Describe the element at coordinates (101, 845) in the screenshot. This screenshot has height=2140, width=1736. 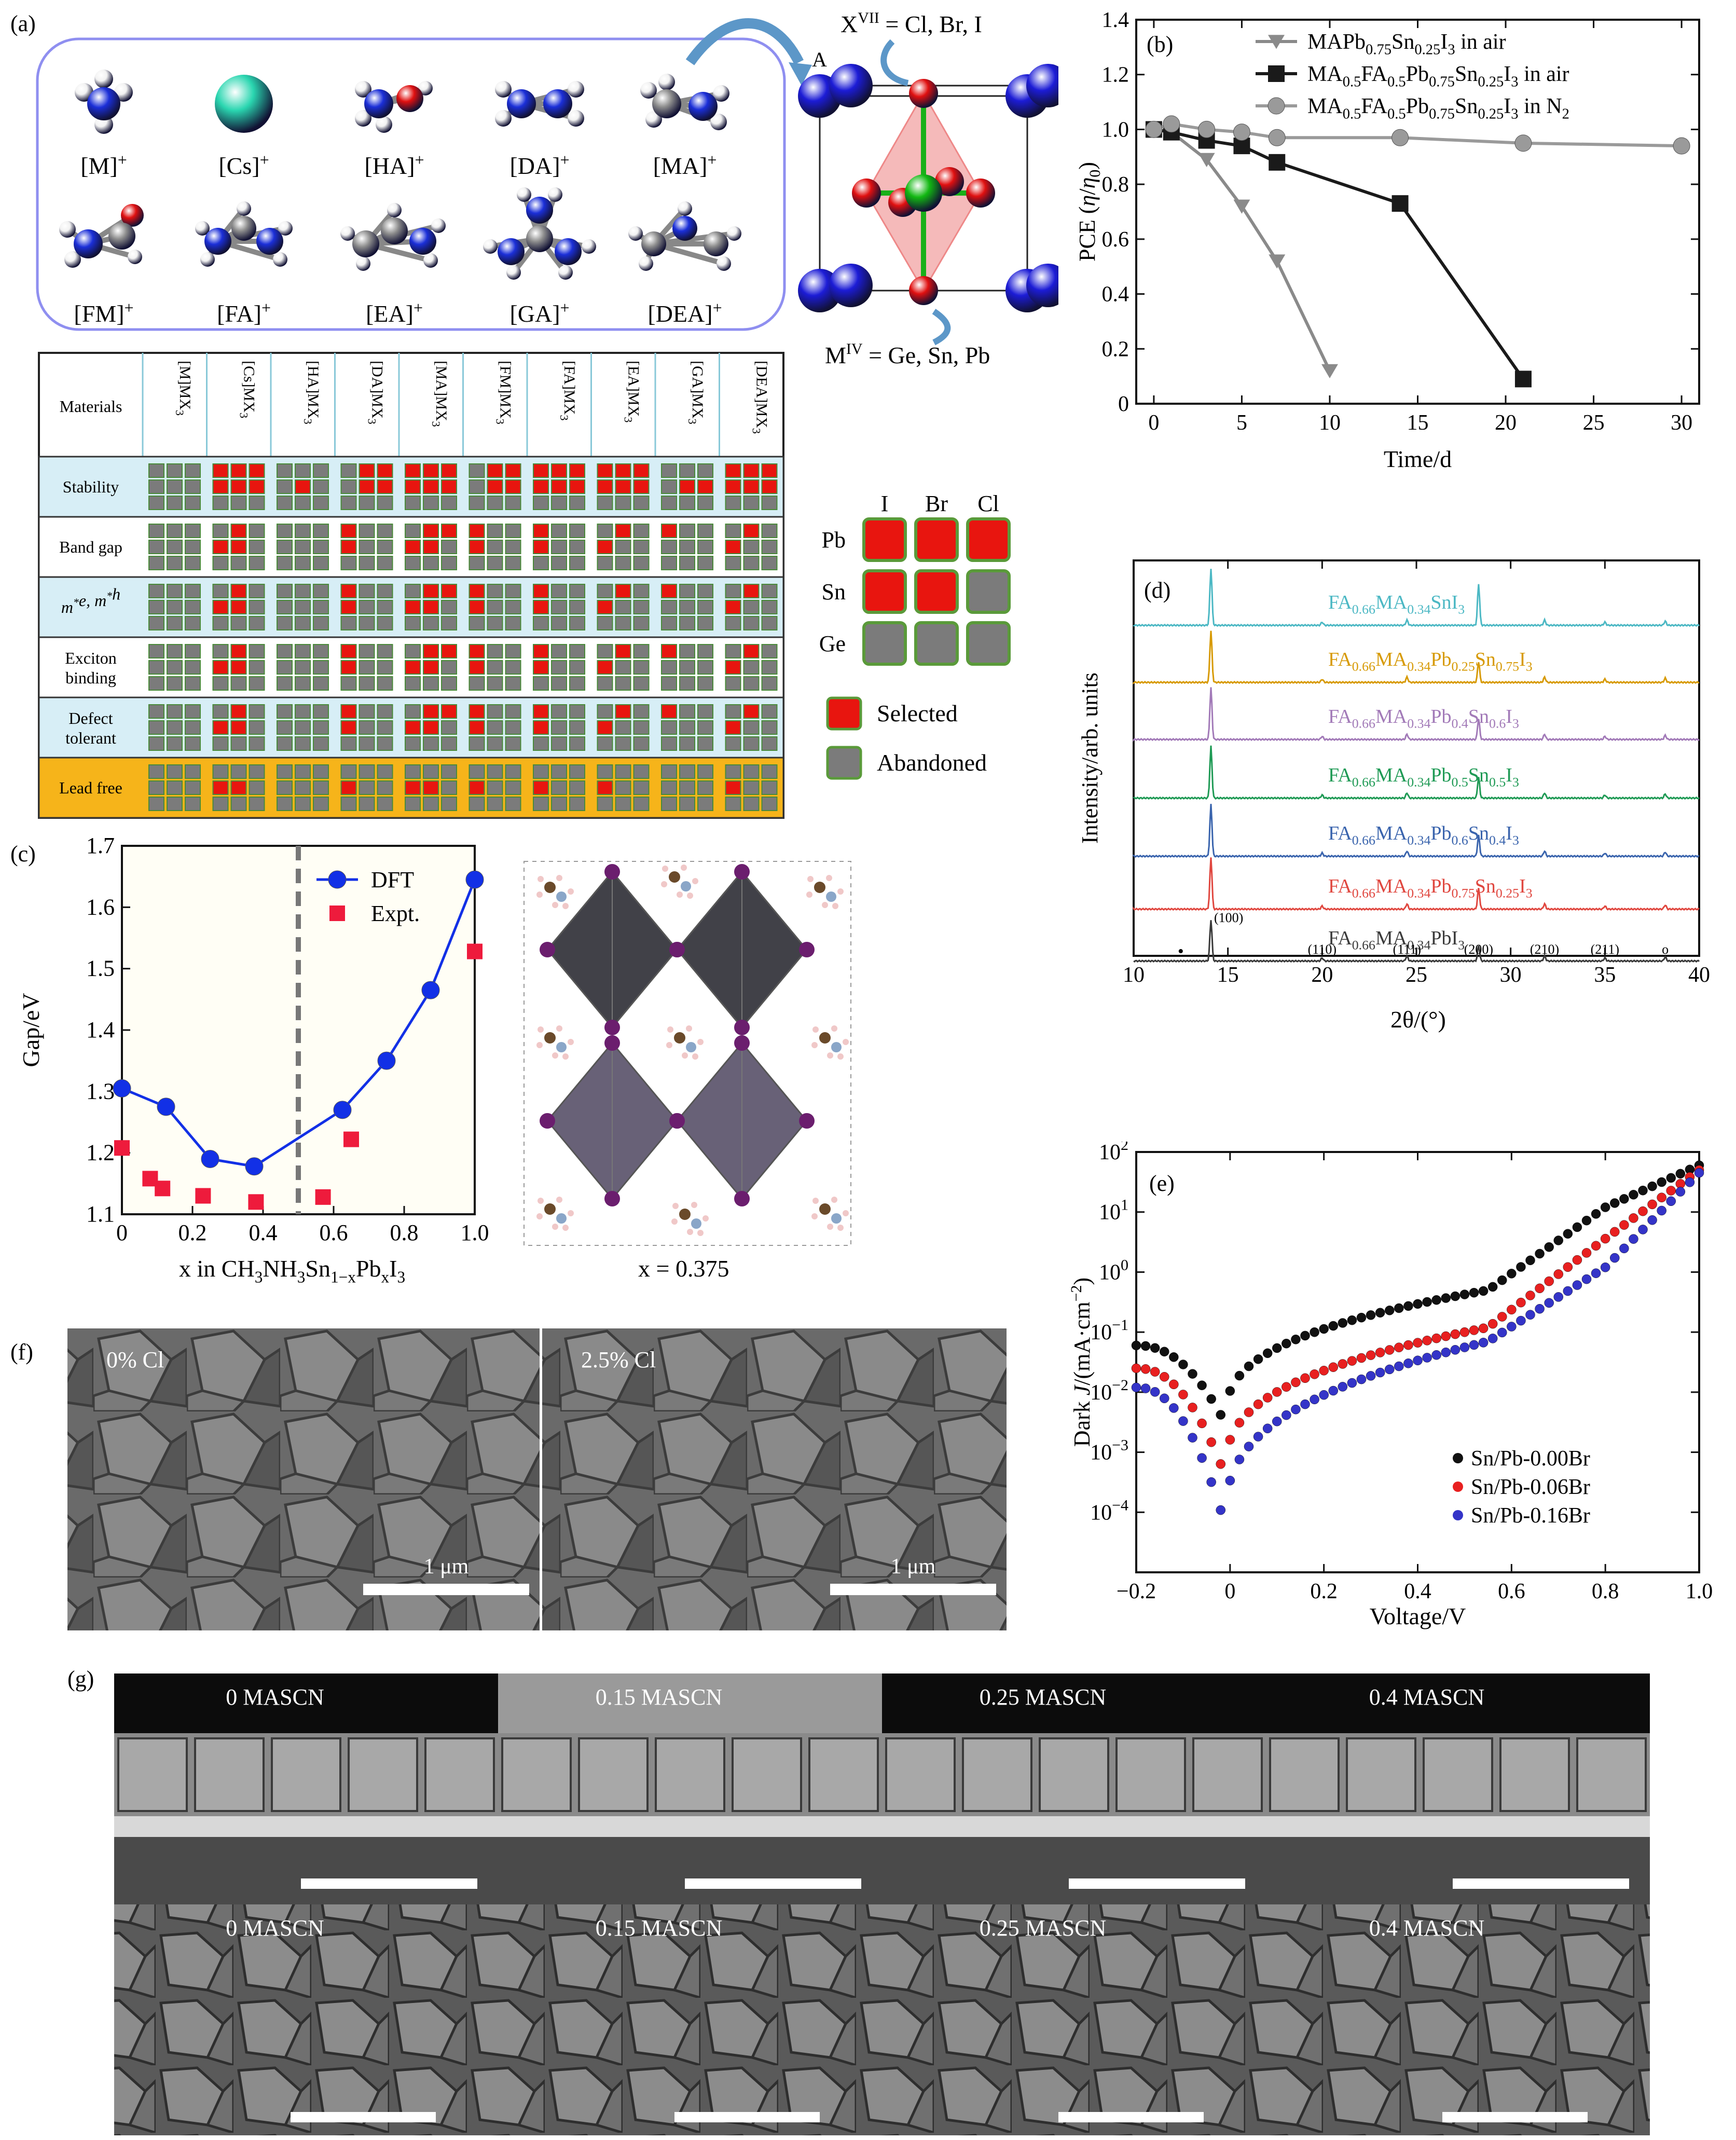
I see `y-tick-label: 1.7` at that location.